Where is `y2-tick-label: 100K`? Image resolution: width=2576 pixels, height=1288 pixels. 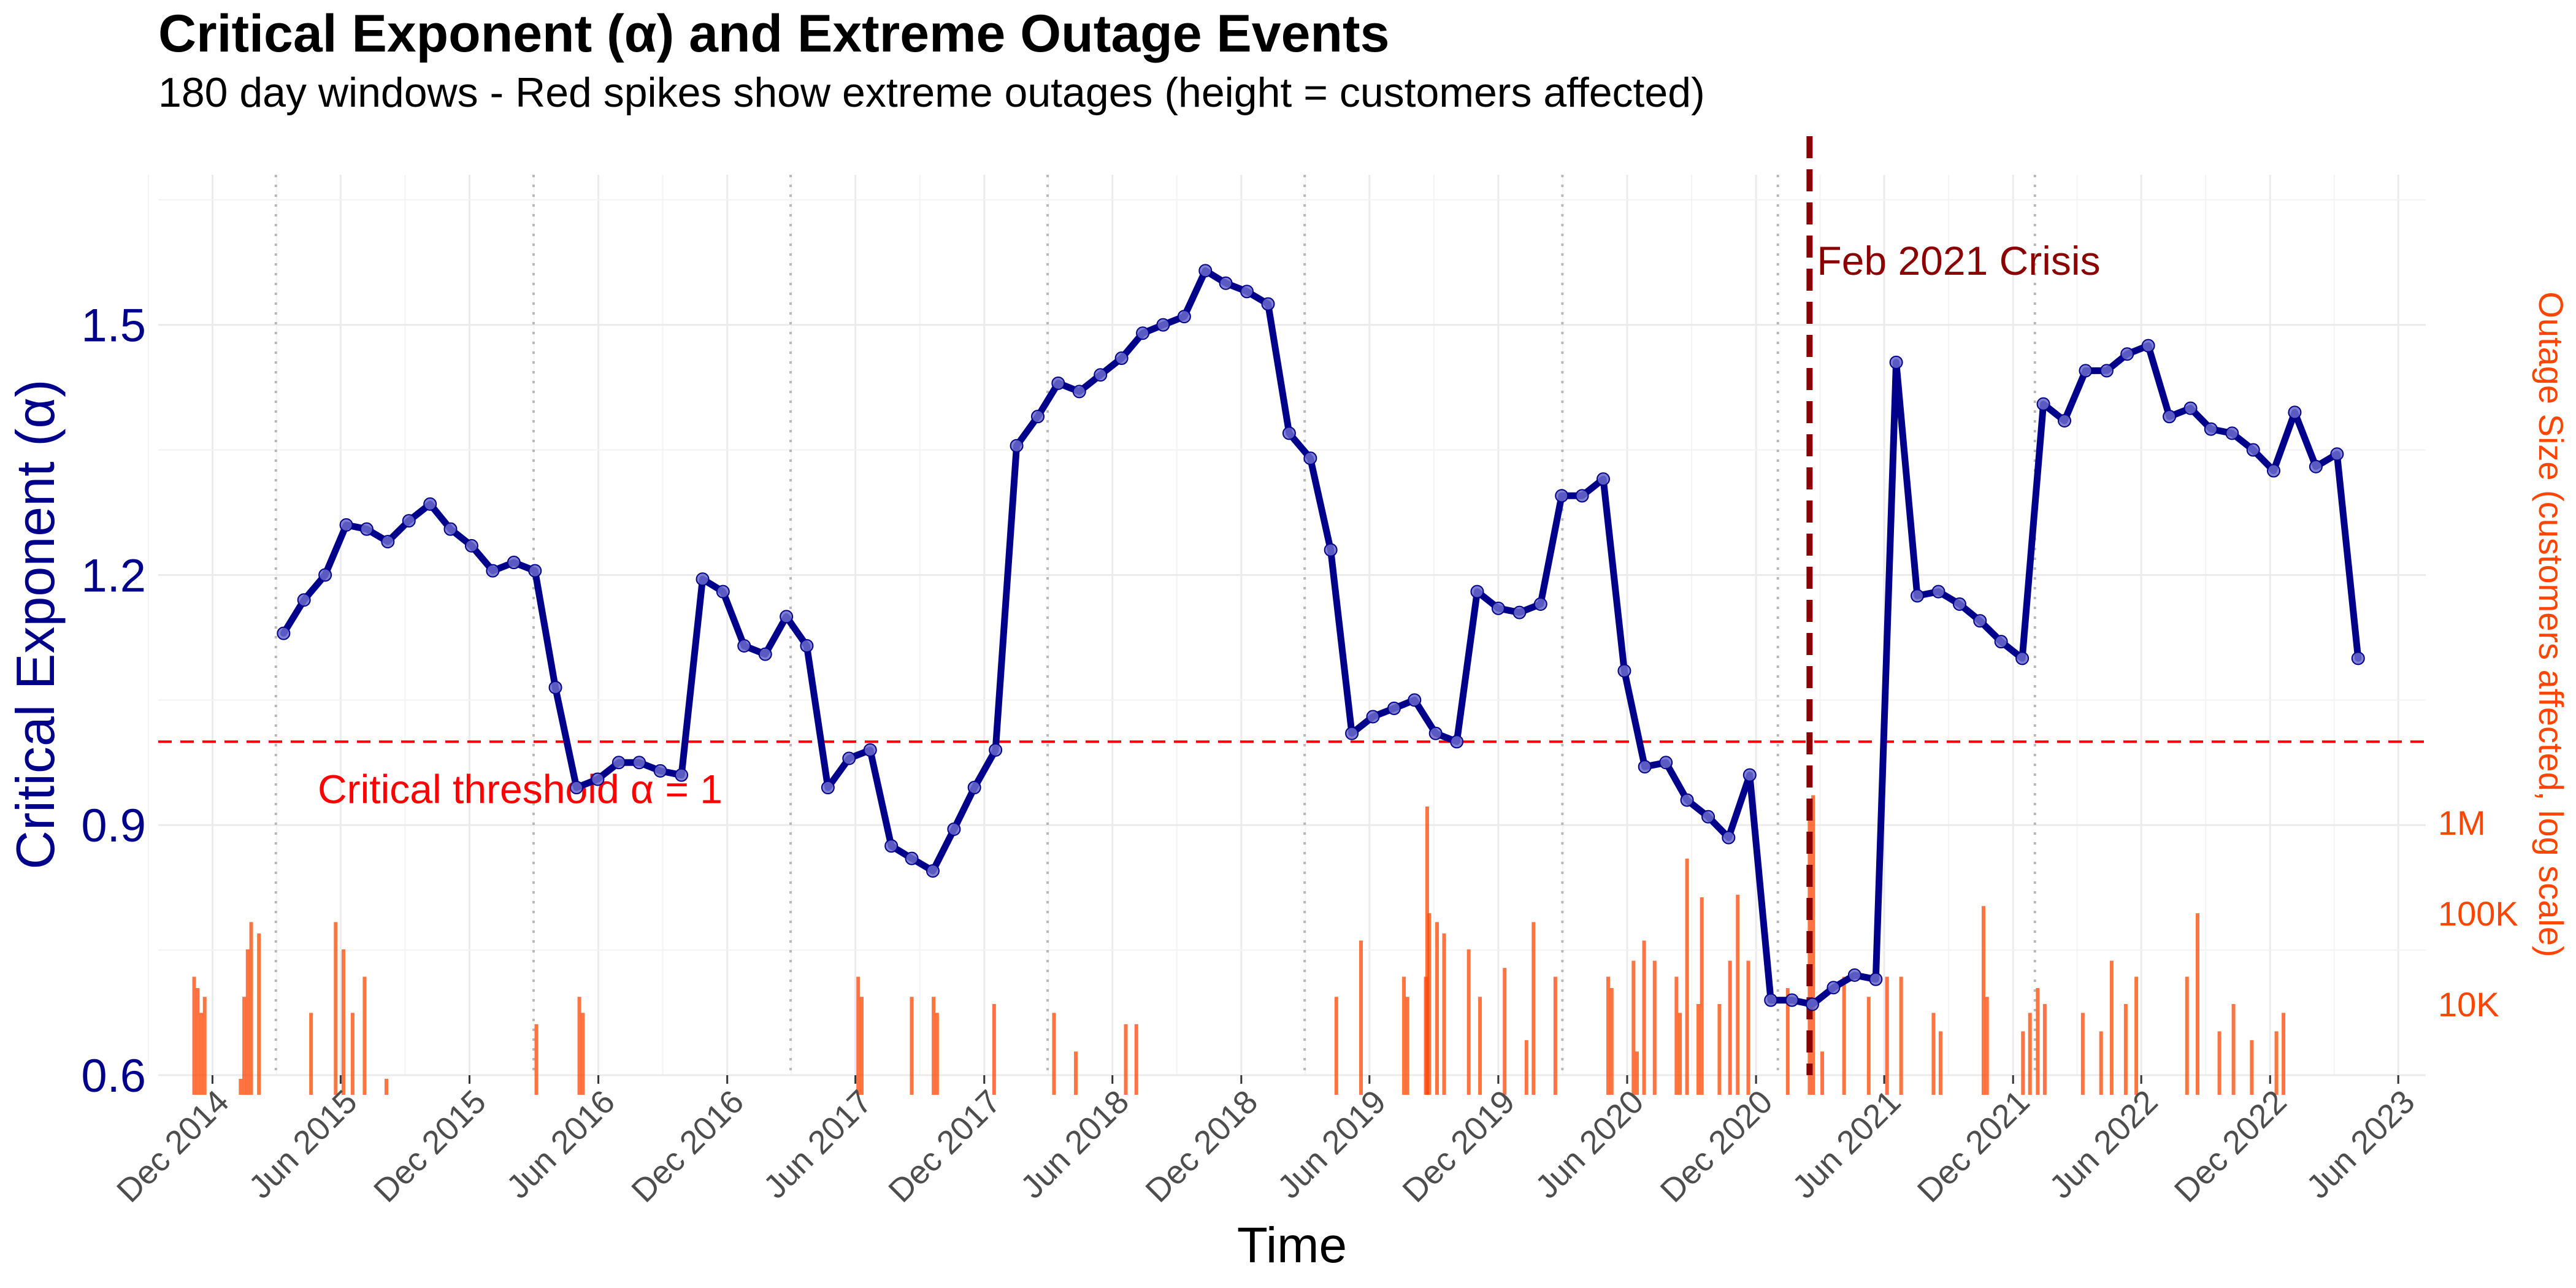 y2-tick-label: 100K is located at coordinates (2478, 913).